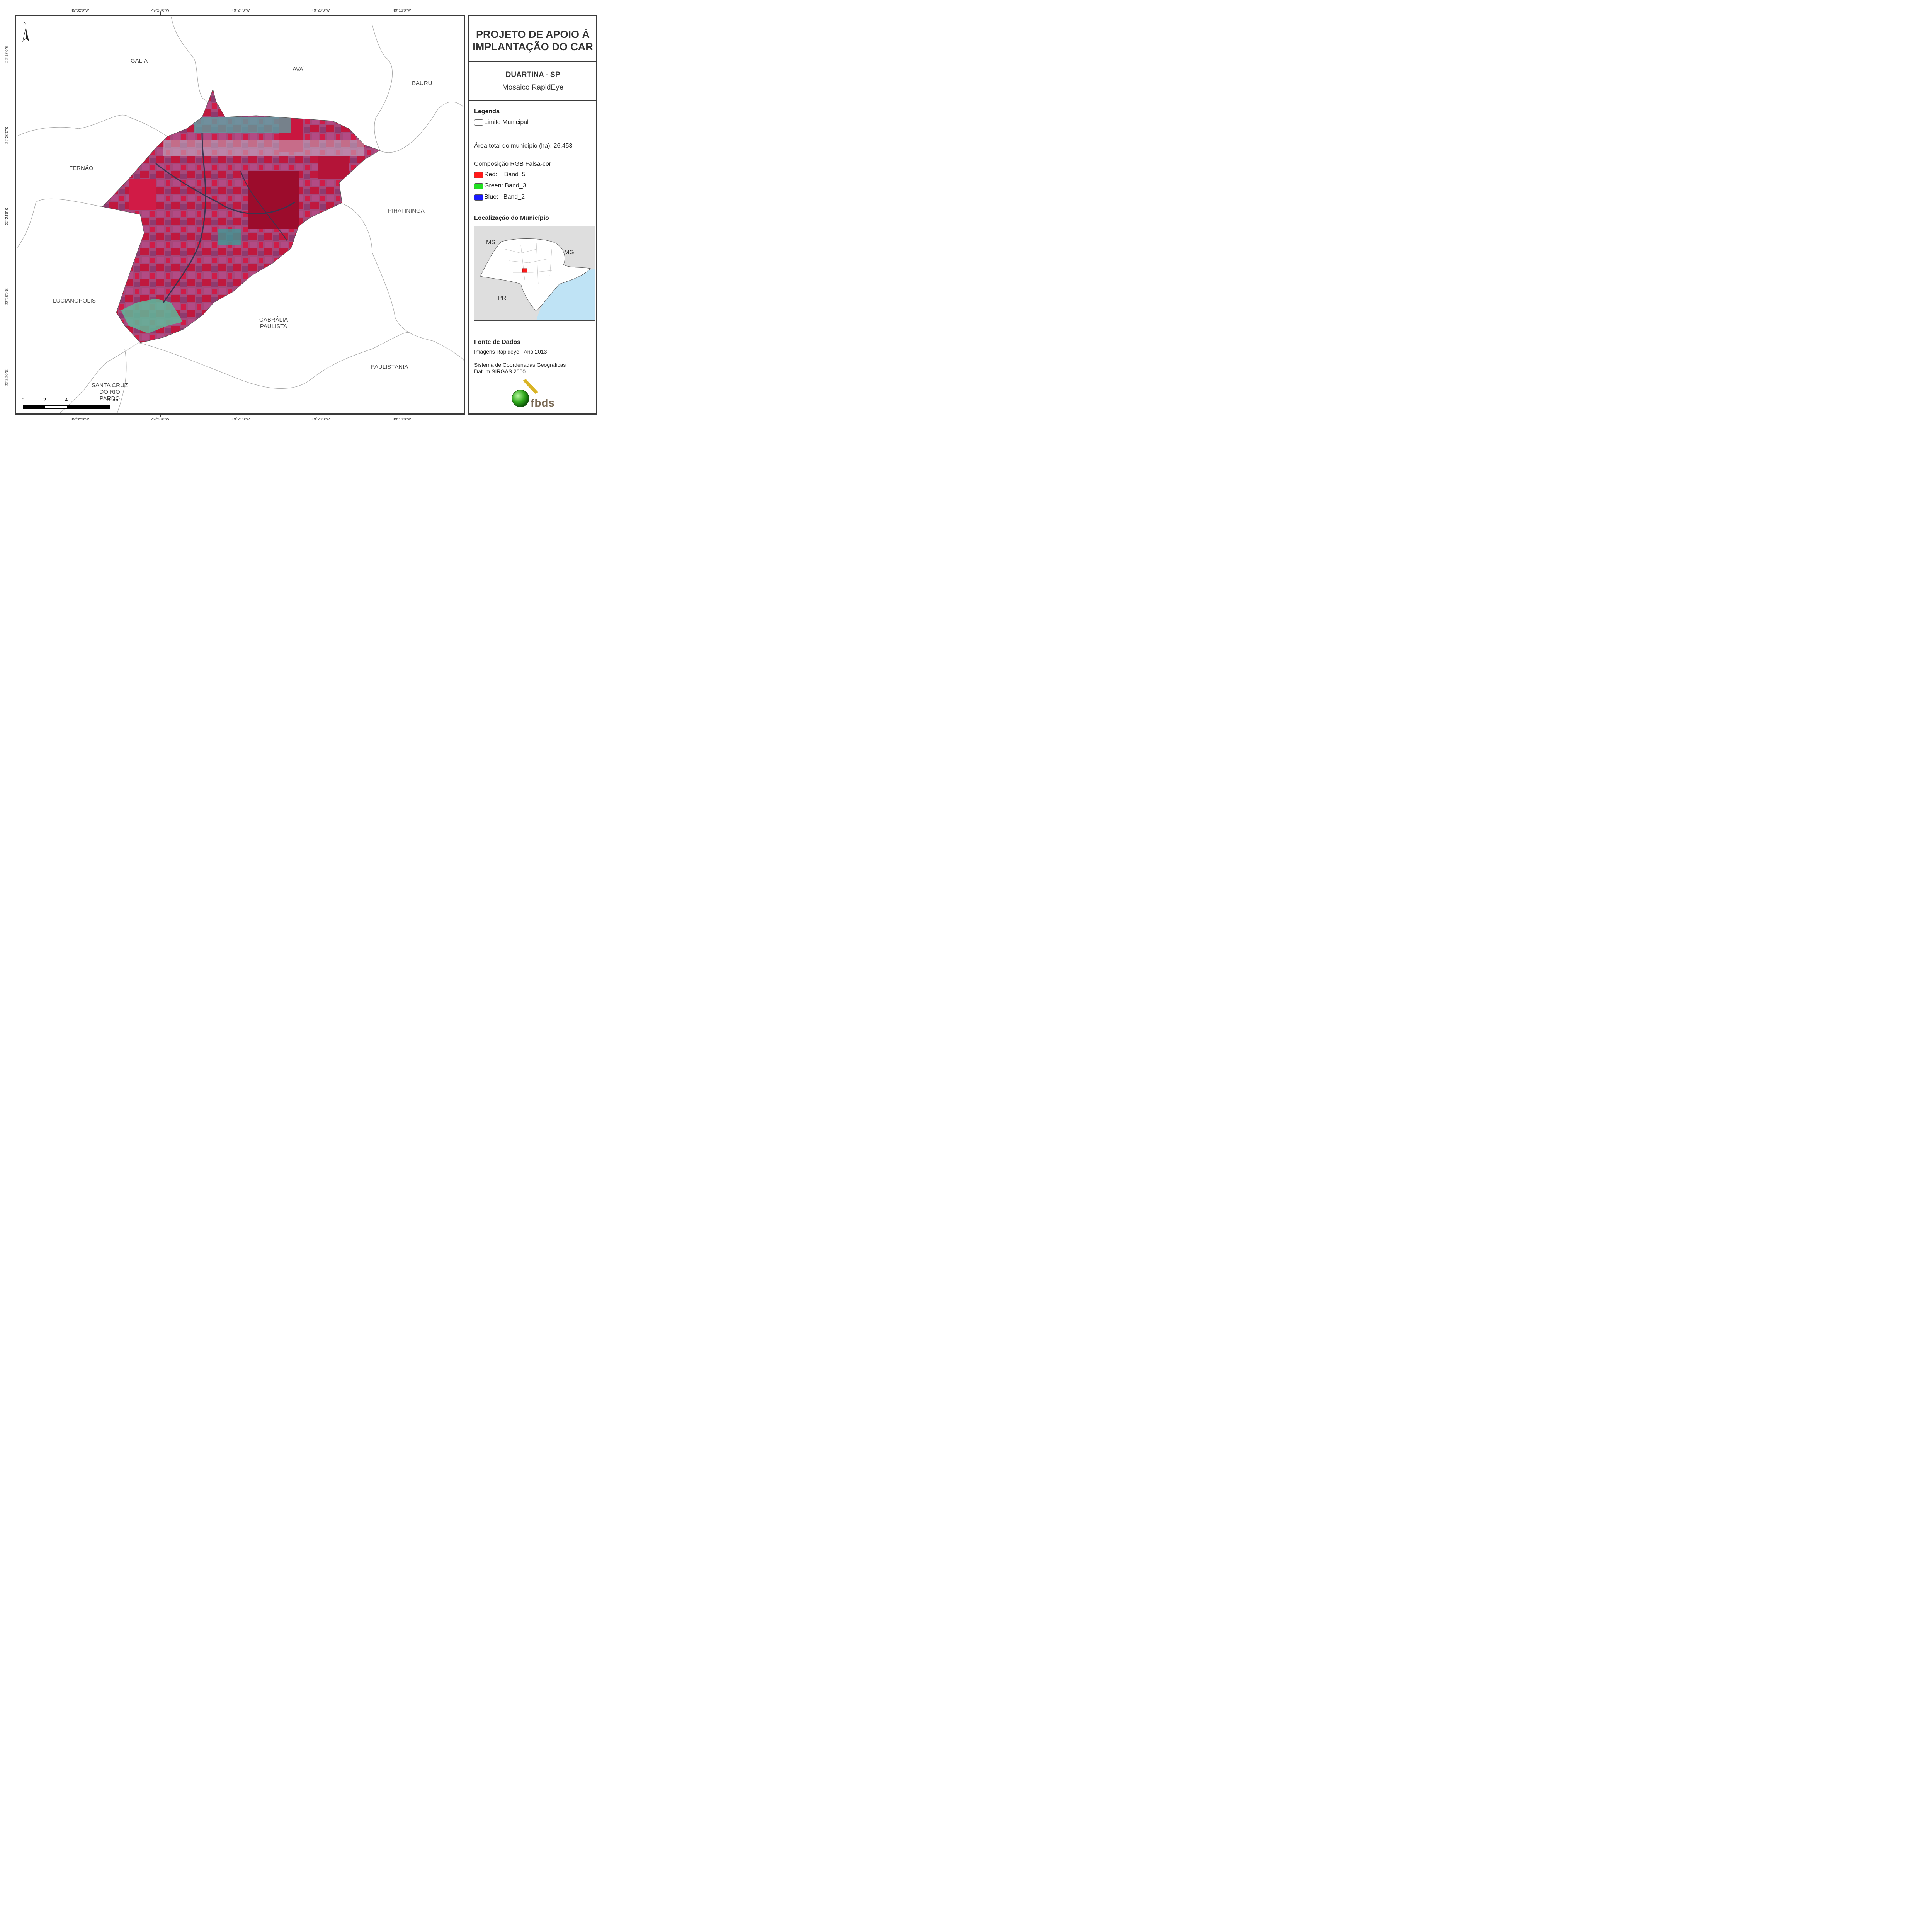 This screenshot has height=1919, width=1932. Describe the element at coordinates (139, 61) in the screenshot. I see `label-galia: GÁLIA` at that location.